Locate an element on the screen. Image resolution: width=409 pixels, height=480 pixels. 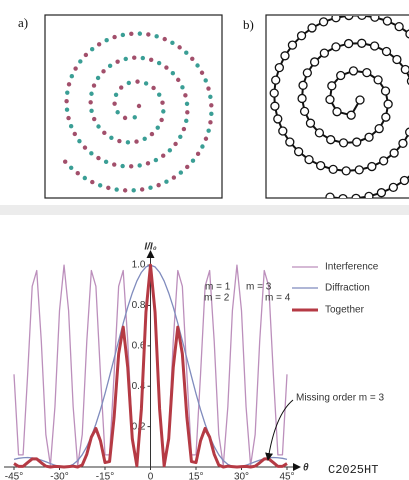
panel-label: a) is located at coordinates (23, 22).